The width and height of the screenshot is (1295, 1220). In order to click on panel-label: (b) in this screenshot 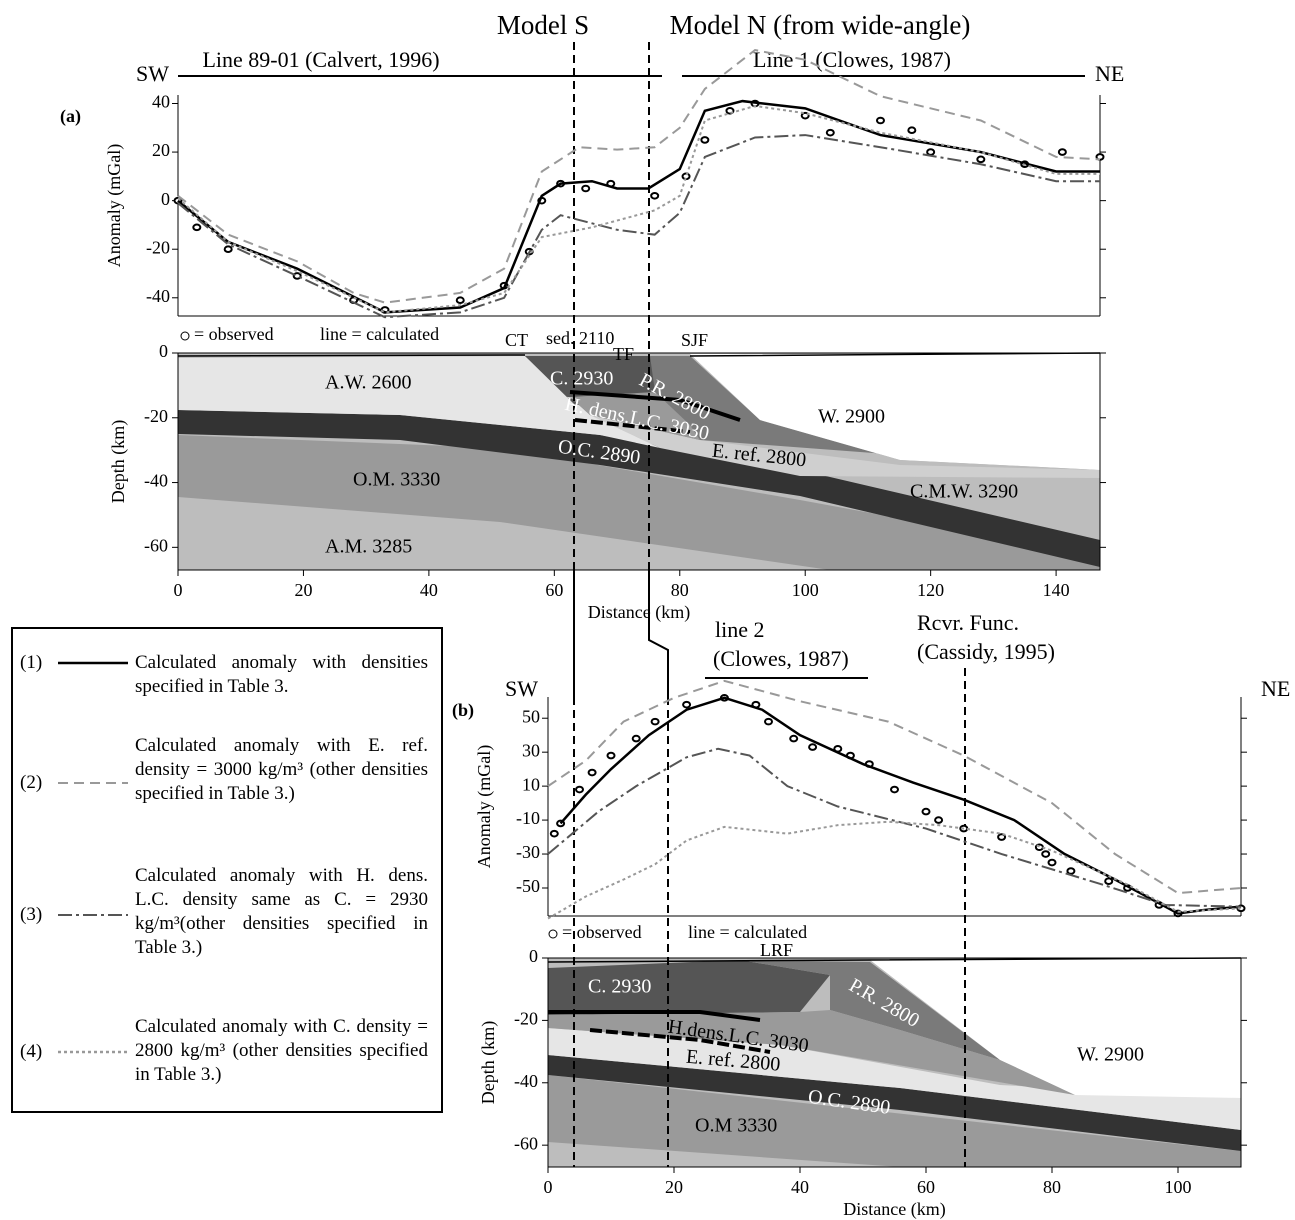, I will do `click(463, 710)`.